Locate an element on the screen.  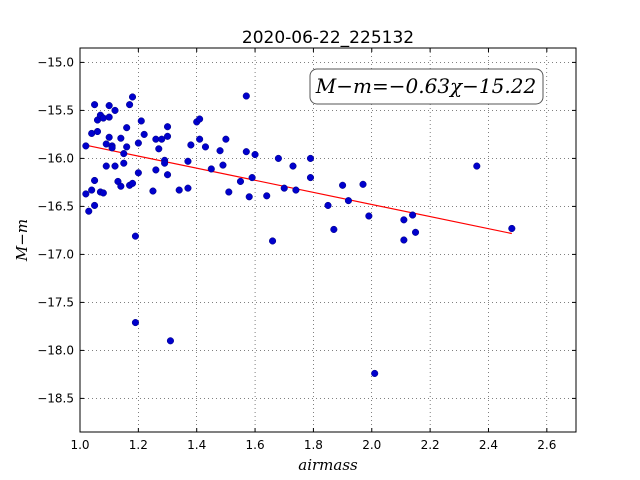
y-tick-label: −17.5 is located at coordinates (55, 302).